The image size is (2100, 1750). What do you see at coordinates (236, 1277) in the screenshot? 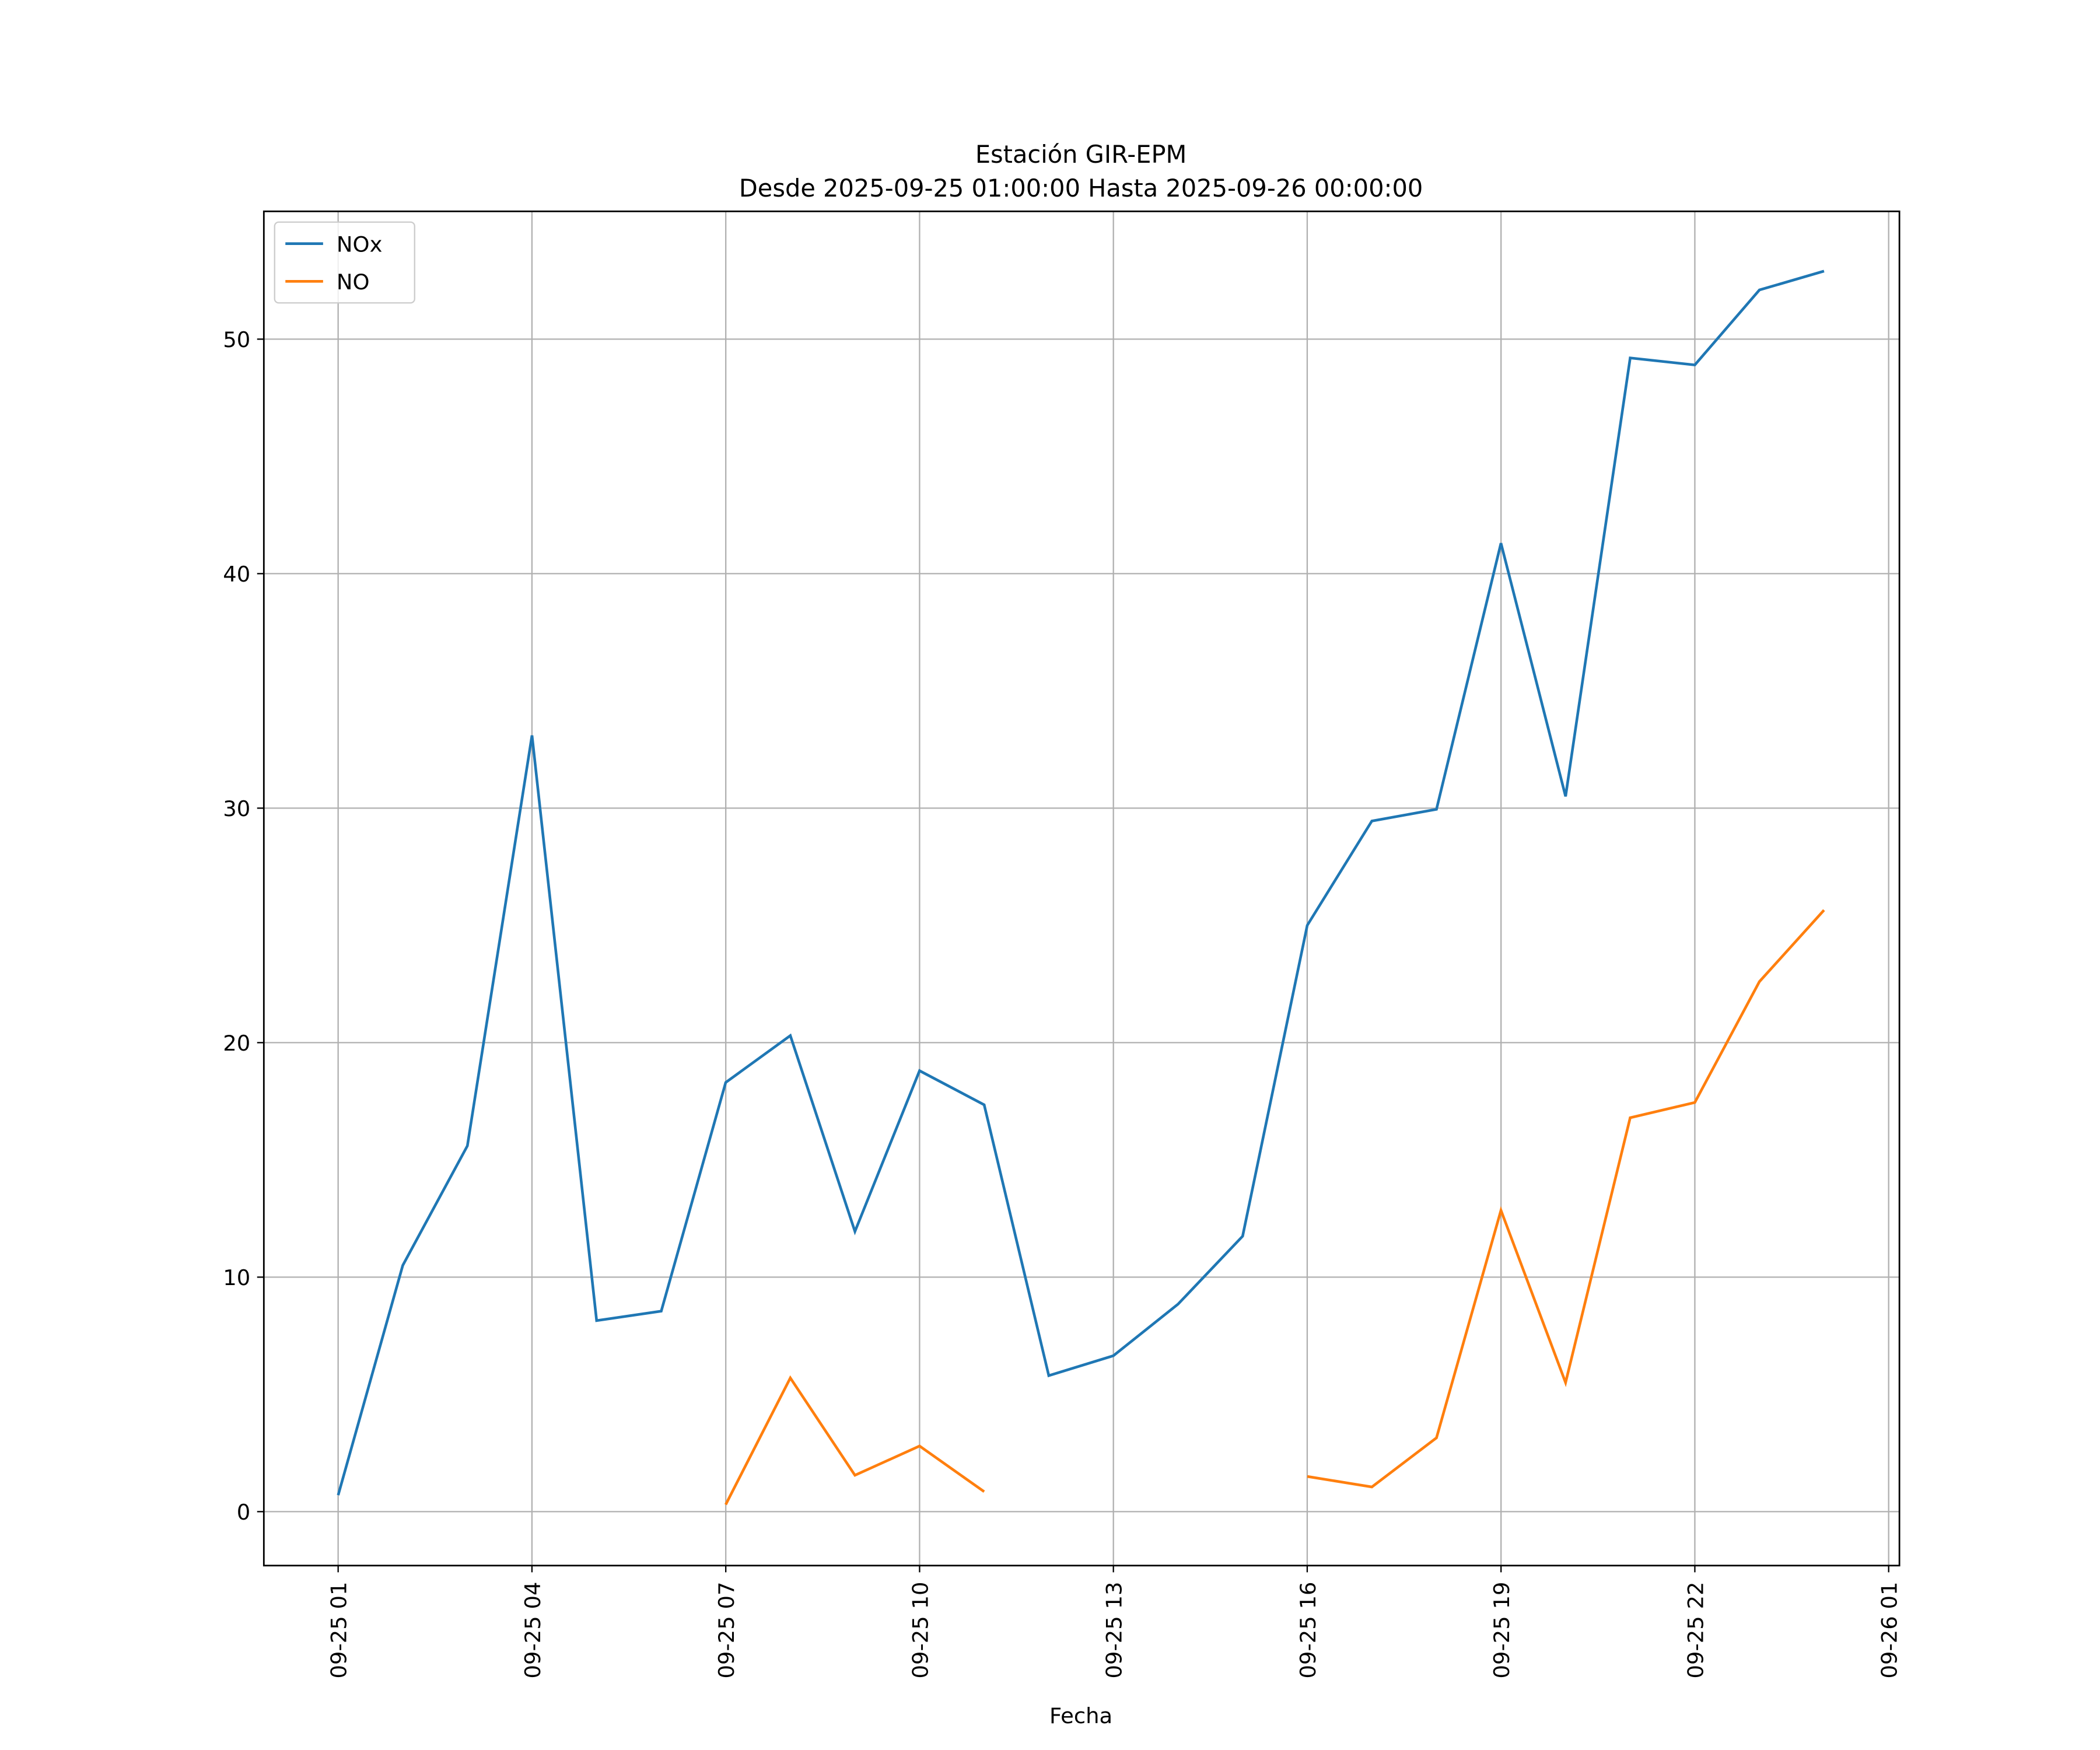
I see `y-tick-label: 10` at bounding box center [236, 1277].